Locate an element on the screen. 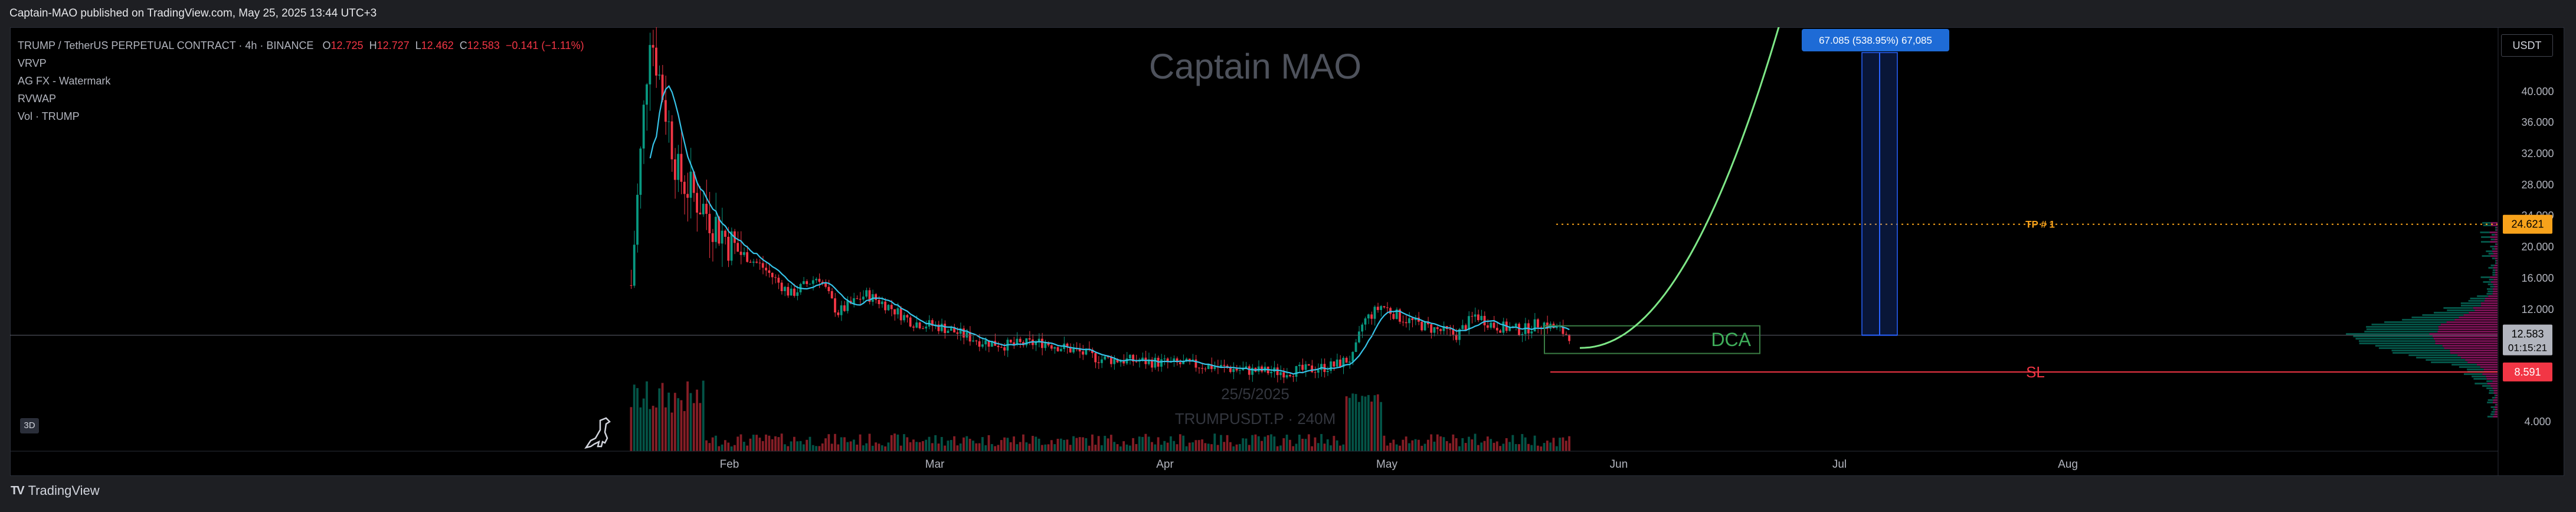 This screenshot has height=512, width=2576. indicator-watermark: AG FX - Watermark is located at coordinates (65, 81).